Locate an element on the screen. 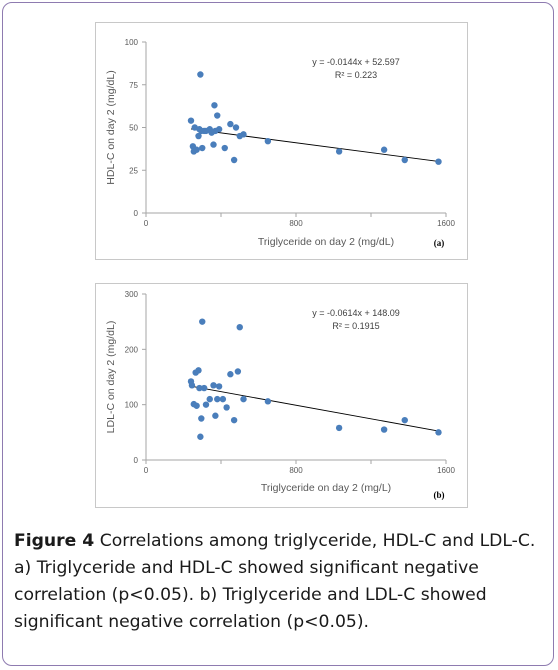  chart-a-r2-label: R² = 0.223 is located at coordinates (356, 75).